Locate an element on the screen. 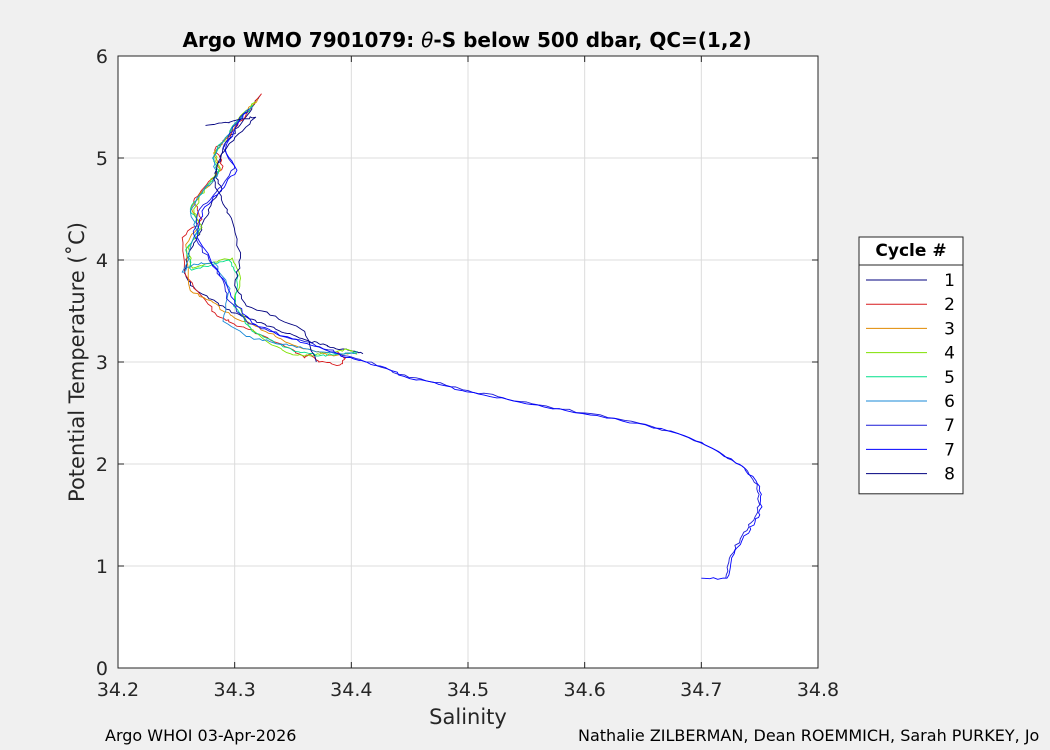 The height and width of the screenshot is (750, 1050). legend-label: 1 is located at coordinates (949, 281).